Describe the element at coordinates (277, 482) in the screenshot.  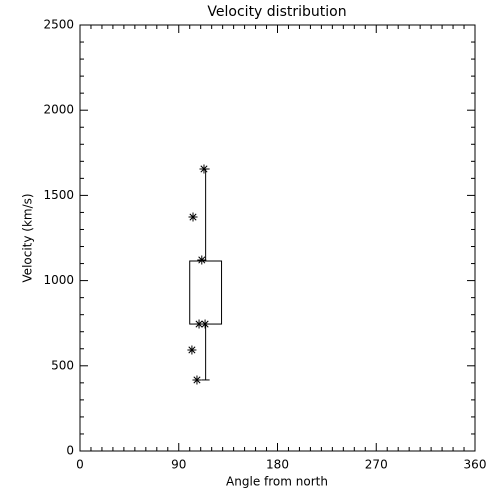
I see `x-axis-label: Angle from north` at that location.